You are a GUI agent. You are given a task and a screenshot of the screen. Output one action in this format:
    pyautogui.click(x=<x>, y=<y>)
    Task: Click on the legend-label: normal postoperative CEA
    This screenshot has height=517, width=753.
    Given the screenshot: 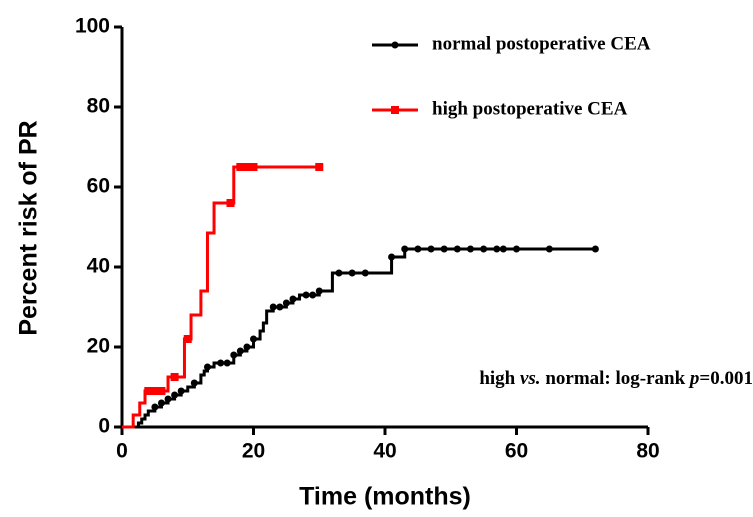 What is the action you would take?
    pyautogui.click(x=541, y=43)
    